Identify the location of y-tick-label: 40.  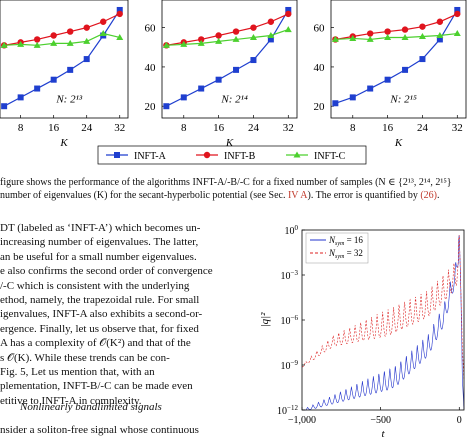
(151, 68).